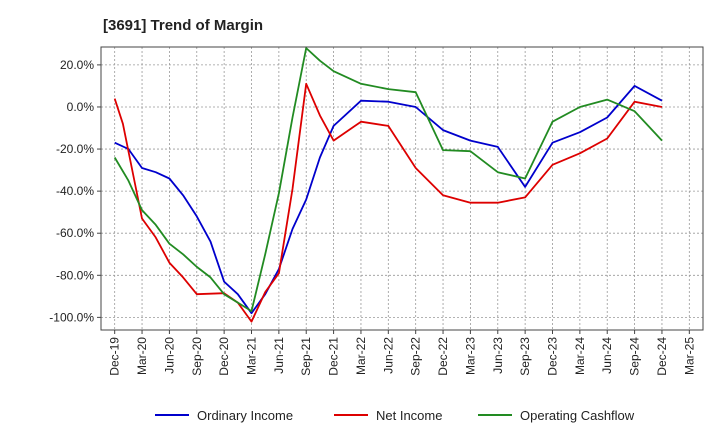 The width and height of the screenshot is (720, 440). Describe the element at coordinates (607, 355) in the screenshot. I see `x-tick-label: Jun-24` at that location.